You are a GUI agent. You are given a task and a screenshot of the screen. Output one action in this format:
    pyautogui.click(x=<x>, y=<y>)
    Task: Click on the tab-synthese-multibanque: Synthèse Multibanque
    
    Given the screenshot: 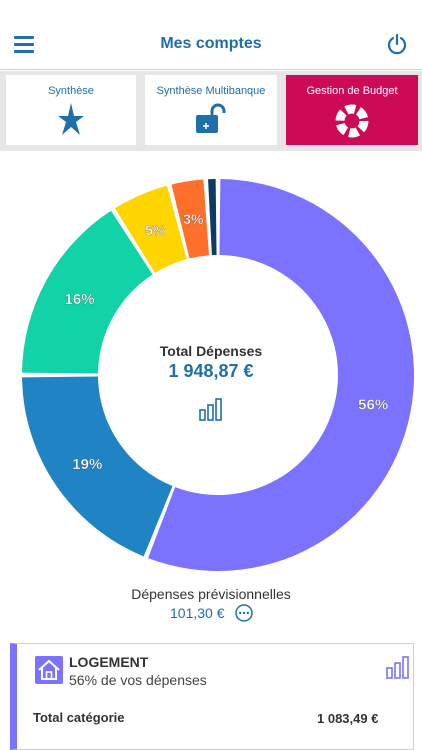 What is the action you would take?
    pyautogui.click(x=211, y=110)
    